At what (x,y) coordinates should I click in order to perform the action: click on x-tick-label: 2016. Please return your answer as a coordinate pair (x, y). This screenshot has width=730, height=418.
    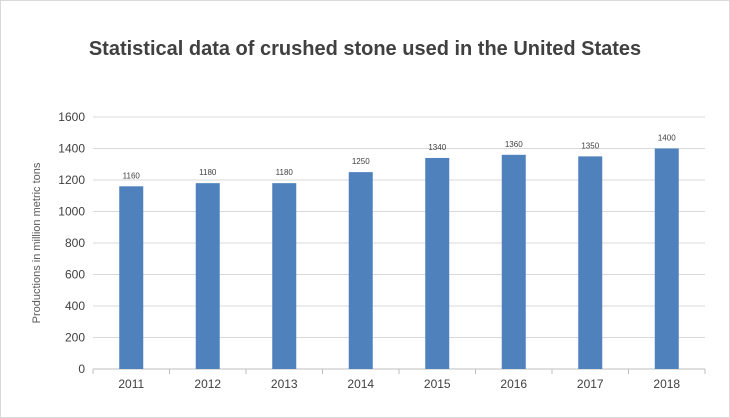
    Looking at the image, I should click on (513, 384).